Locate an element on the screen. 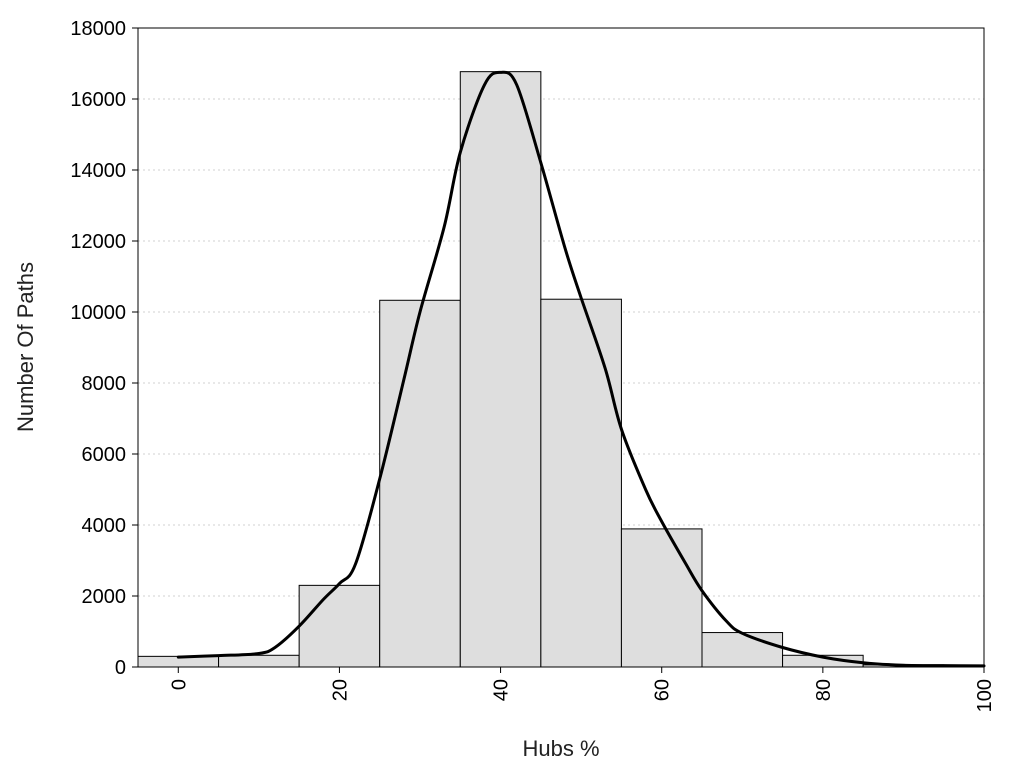 This screenshot has height=768, width=1024. x-axis-title: Hubs % is located at coordinates (560, 748).